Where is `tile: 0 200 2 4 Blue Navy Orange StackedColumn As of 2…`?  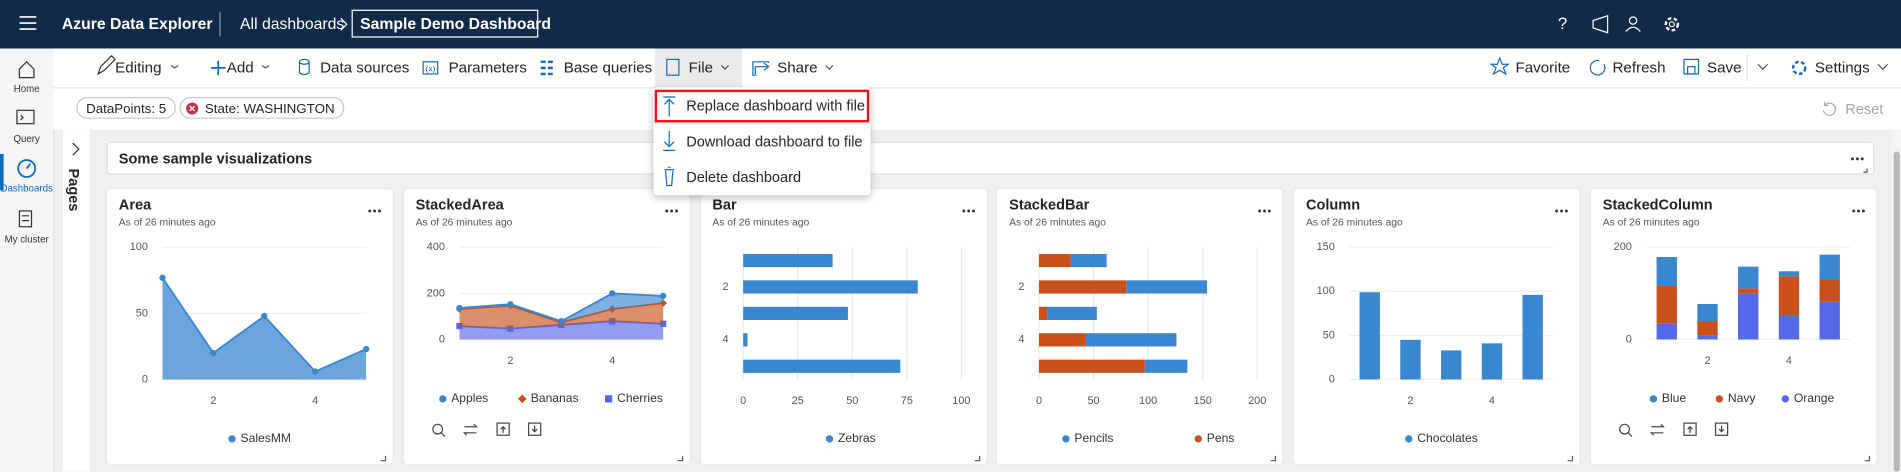 tile: 0 200 2 4 Blue Navy Orange StackedColumn As of 2… is located at coordinates (1733, 327).